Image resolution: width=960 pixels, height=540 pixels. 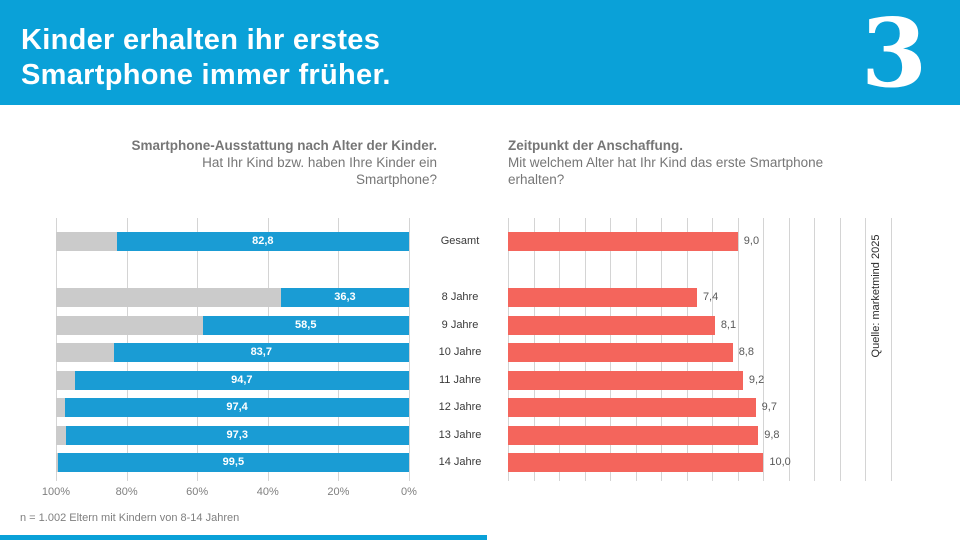 I want to click on age-bar-value: 9,2, so click(x=756, y=379).